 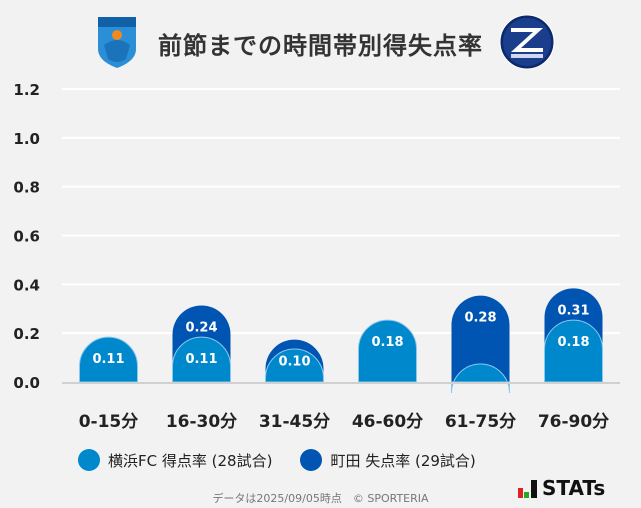 I want to click on legend-item-yokohama: 横浜FC 得点率 (28試合), so click(x=175, y=460).